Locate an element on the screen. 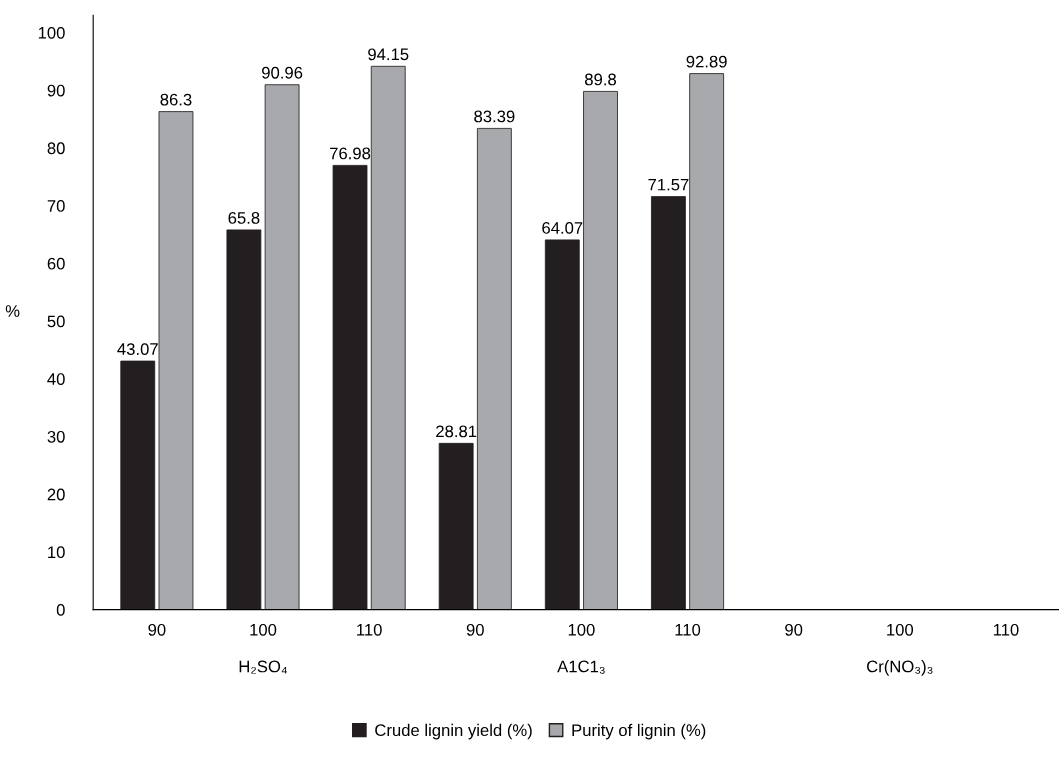  y-tick-label: 30 is located at coordinates (56, 436).